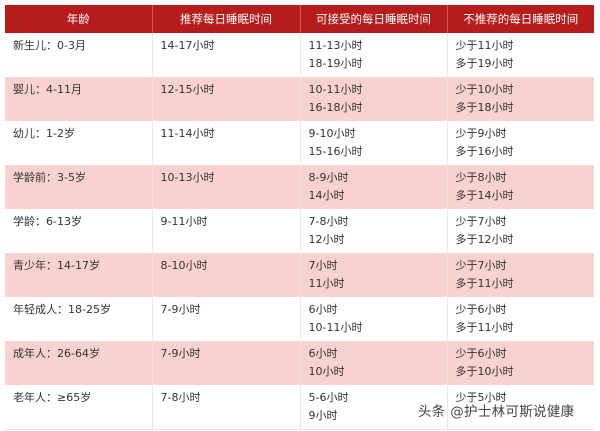 The width and height of the screenshot is (600, 431). I want to click on cell-not-recommended: 少于7小时多于12小时, so click(520, 231).